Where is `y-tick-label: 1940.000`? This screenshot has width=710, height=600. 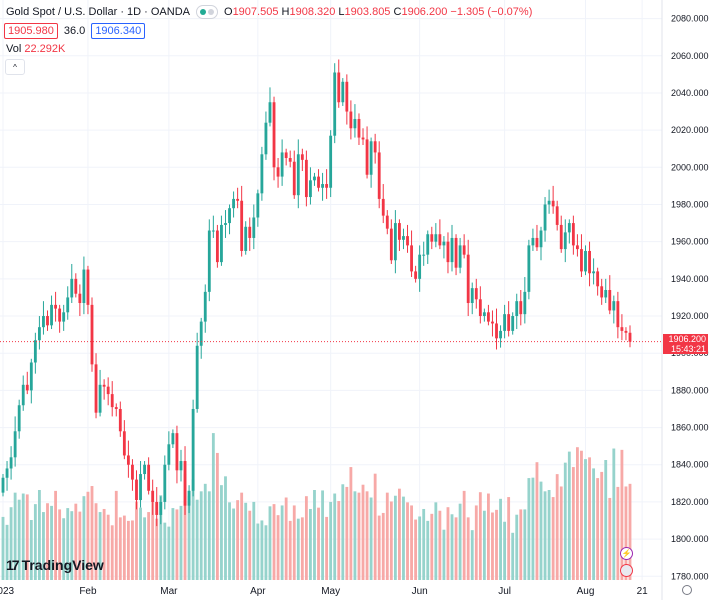
y-tick-label: 1940.000 is located at coordinates (690, 279).